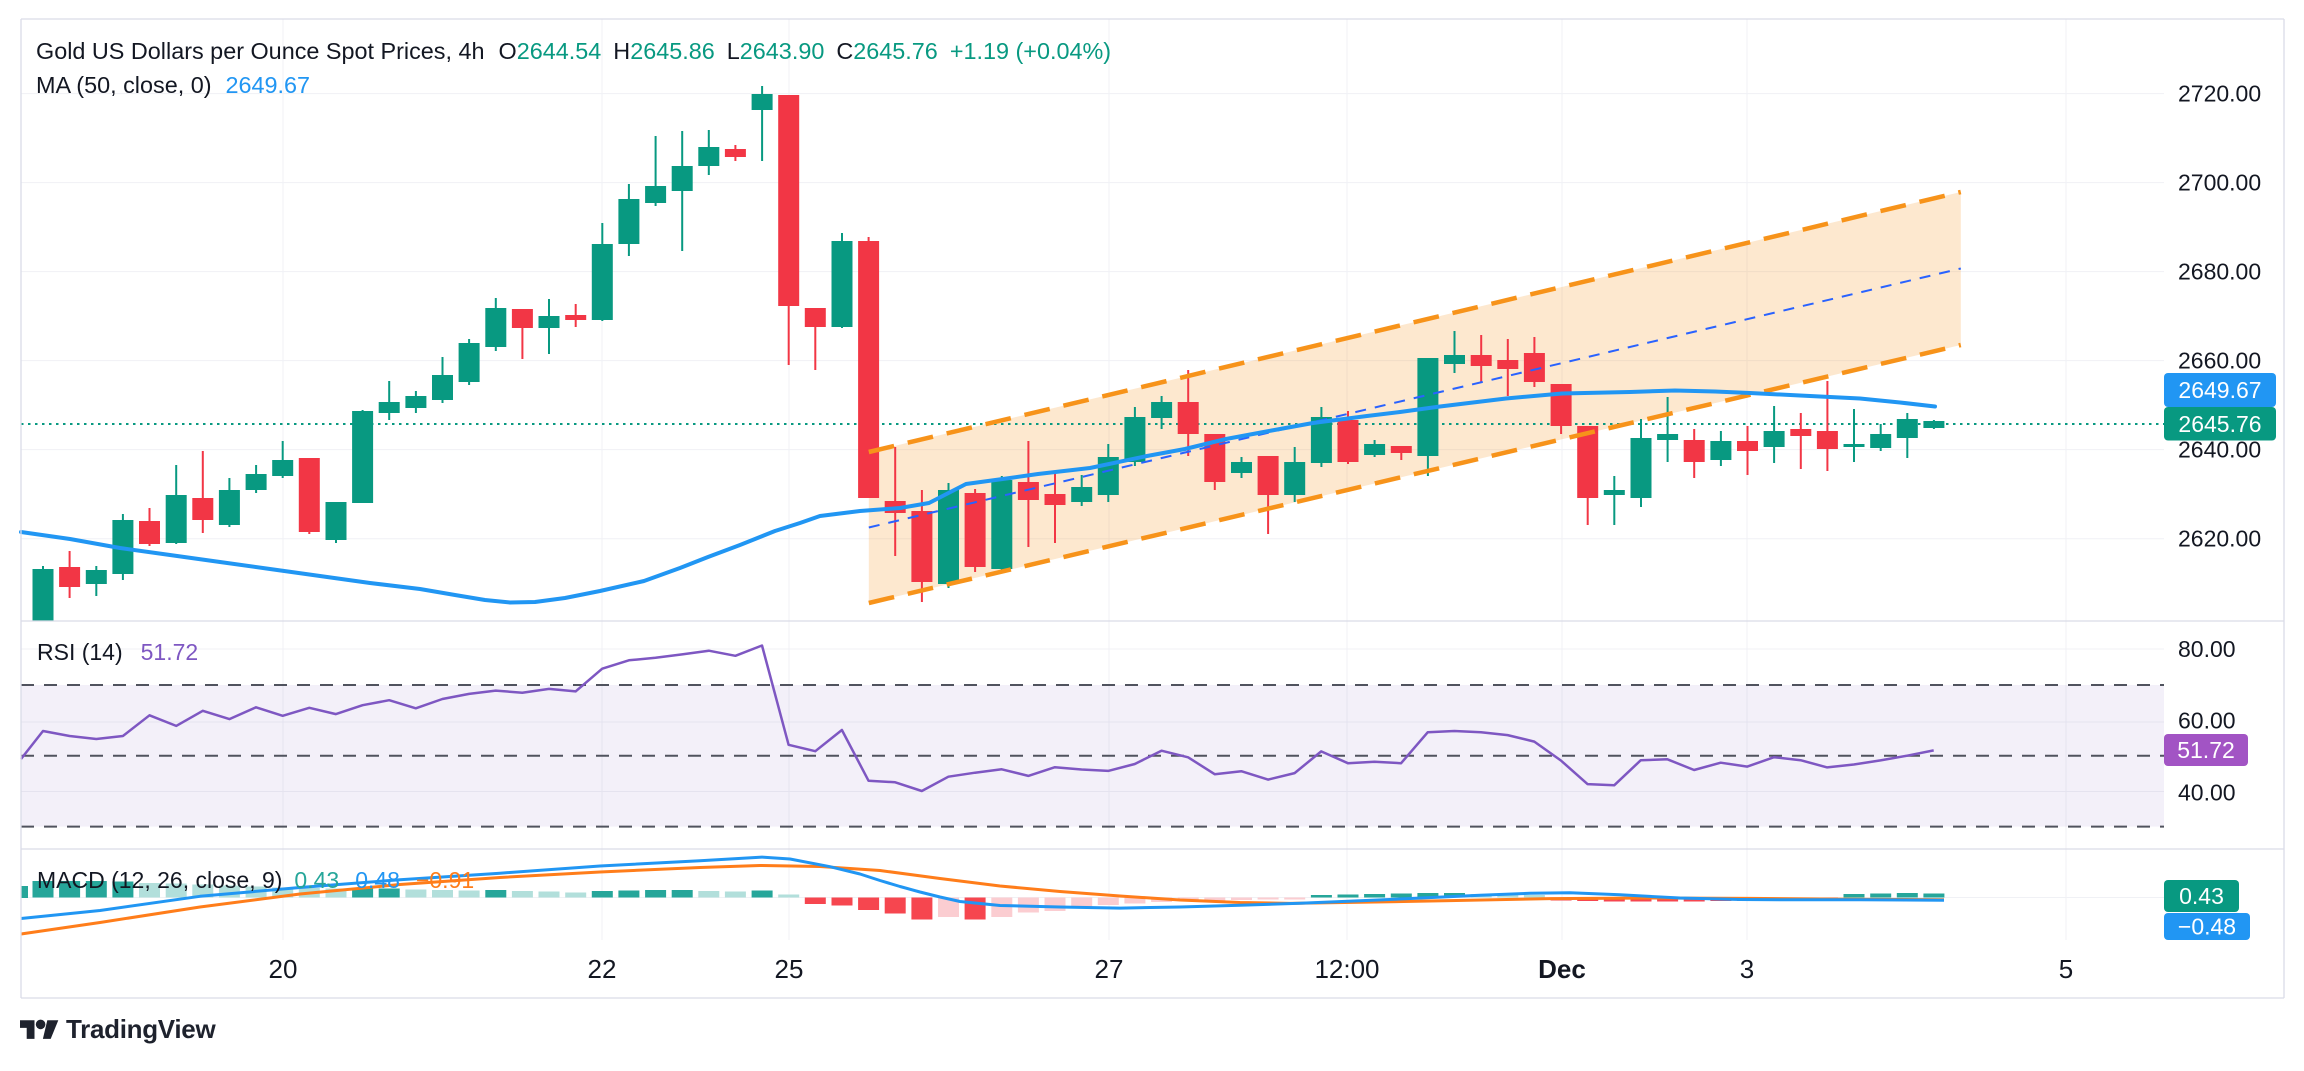 This screenshot has width=2304, height=1071. I want to click on svg-text: 5, so click(2066, 969).